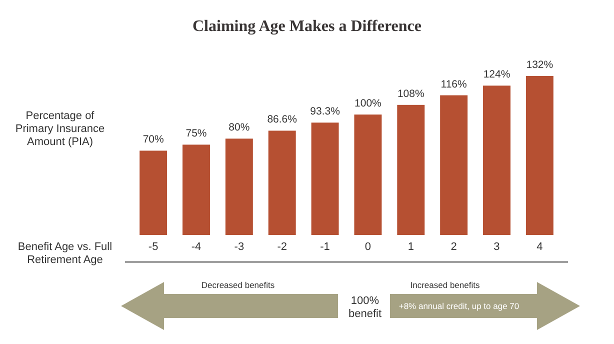  I want to click on x-tick-label: -1, so click(325, 247).